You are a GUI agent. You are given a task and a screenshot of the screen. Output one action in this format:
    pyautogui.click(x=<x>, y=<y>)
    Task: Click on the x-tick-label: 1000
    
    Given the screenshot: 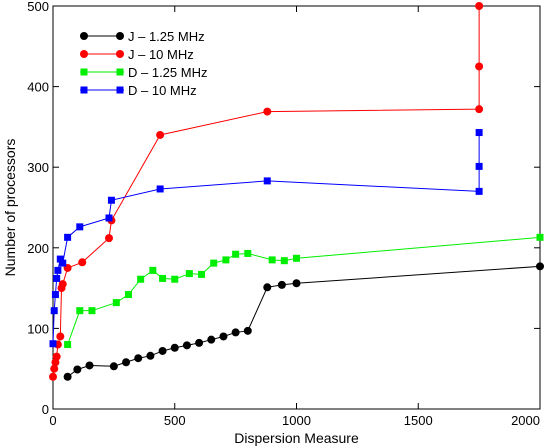 What is the action you would take?
    pyautogui.click(x=296, y=420)
    